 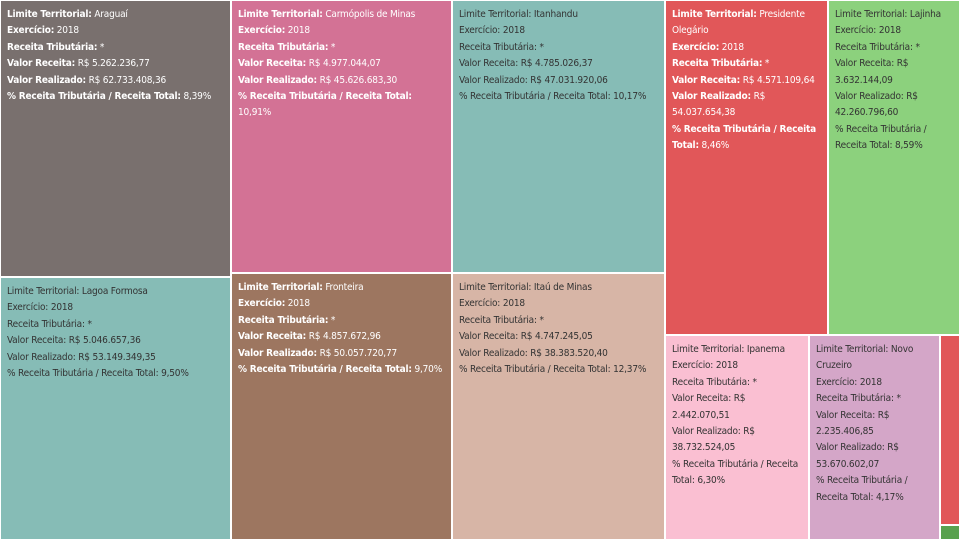 I want to click on tile-value: R$ 53.149.349,35, so click(x=117, y=357).